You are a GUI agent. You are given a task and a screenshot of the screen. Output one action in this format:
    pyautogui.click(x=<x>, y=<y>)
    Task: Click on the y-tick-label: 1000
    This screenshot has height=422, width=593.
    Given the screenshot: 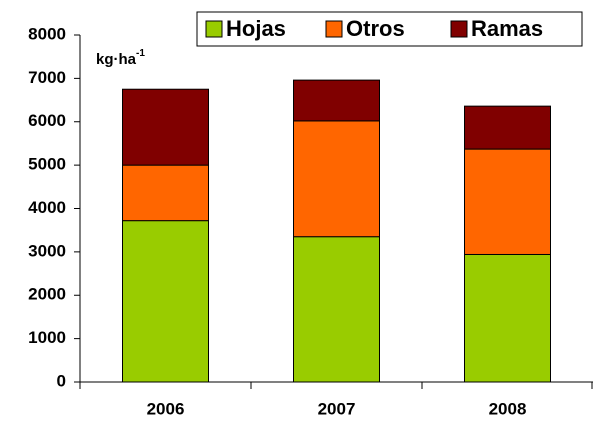 What is the action you would take?
    pyautogui.click(x=47, y=337)
    